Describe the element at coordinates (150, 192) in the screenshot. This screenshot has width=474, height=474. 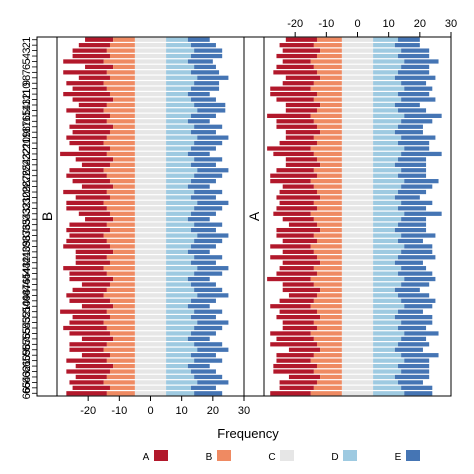
I see `bar-B-29-C` at that location.